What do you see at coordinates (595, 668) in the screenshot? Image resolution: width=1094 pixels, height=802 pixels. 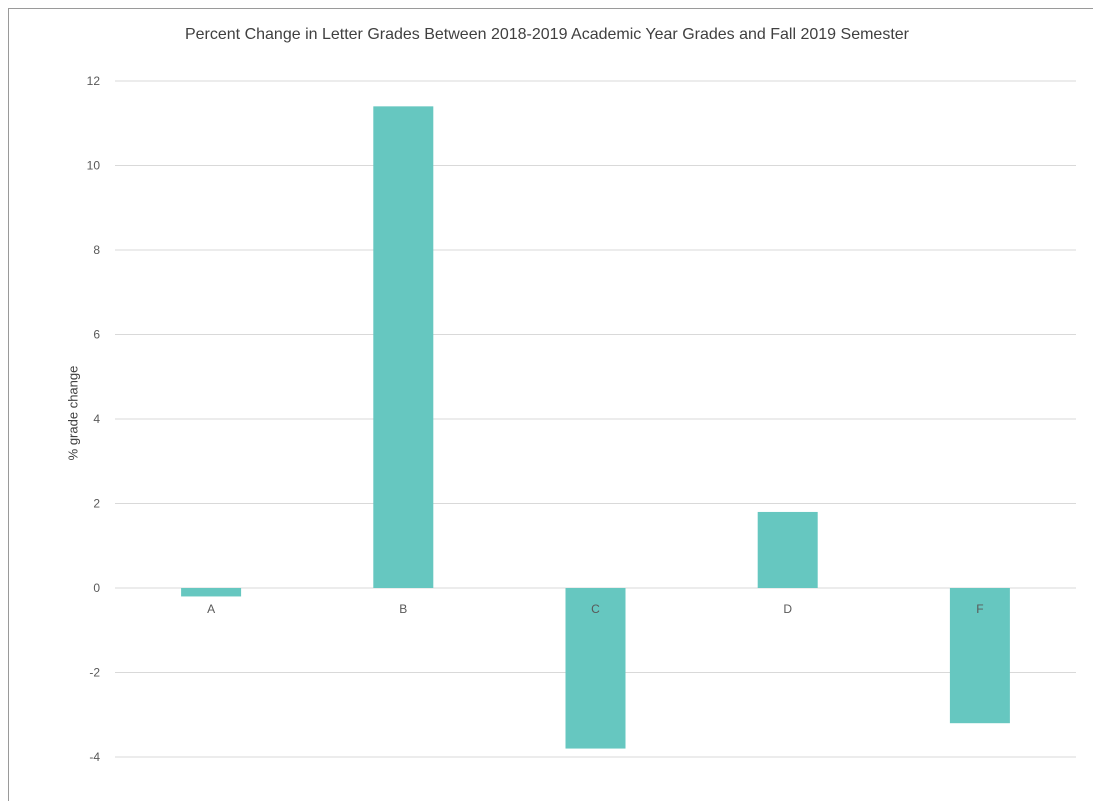 I see `bar-c` at bounding box center [595, 668].